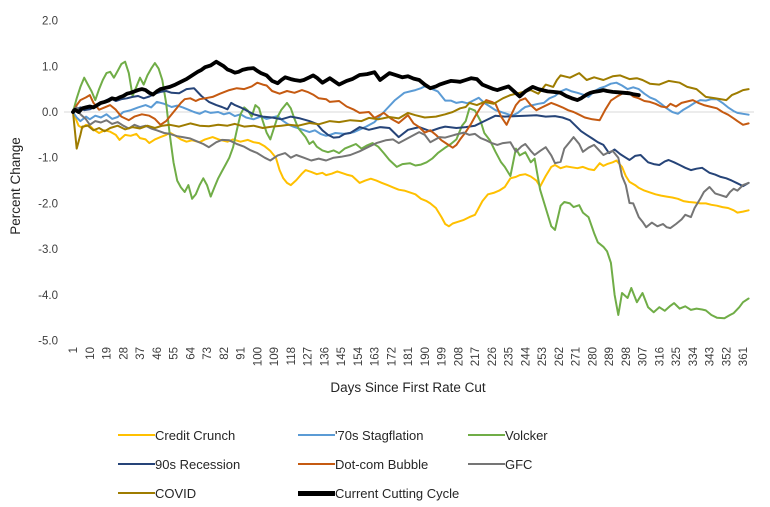  What do you see at coordinates (198, 464) in the screenshot?
I see `legend-label-90s-recession: 90s Recession` at bounding box center [198, 464].